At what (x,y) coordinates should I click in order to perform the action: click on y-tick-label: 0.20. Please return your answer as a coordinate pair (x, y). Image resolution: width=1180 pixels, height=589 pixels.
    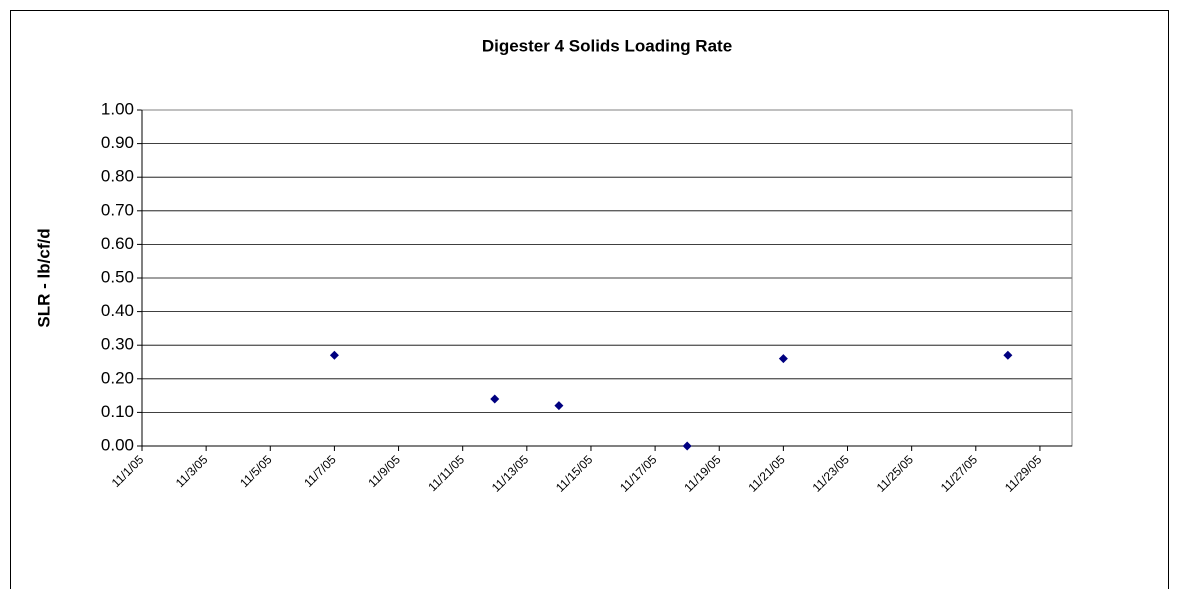
    Looking at the image, I should click on (117, 377).